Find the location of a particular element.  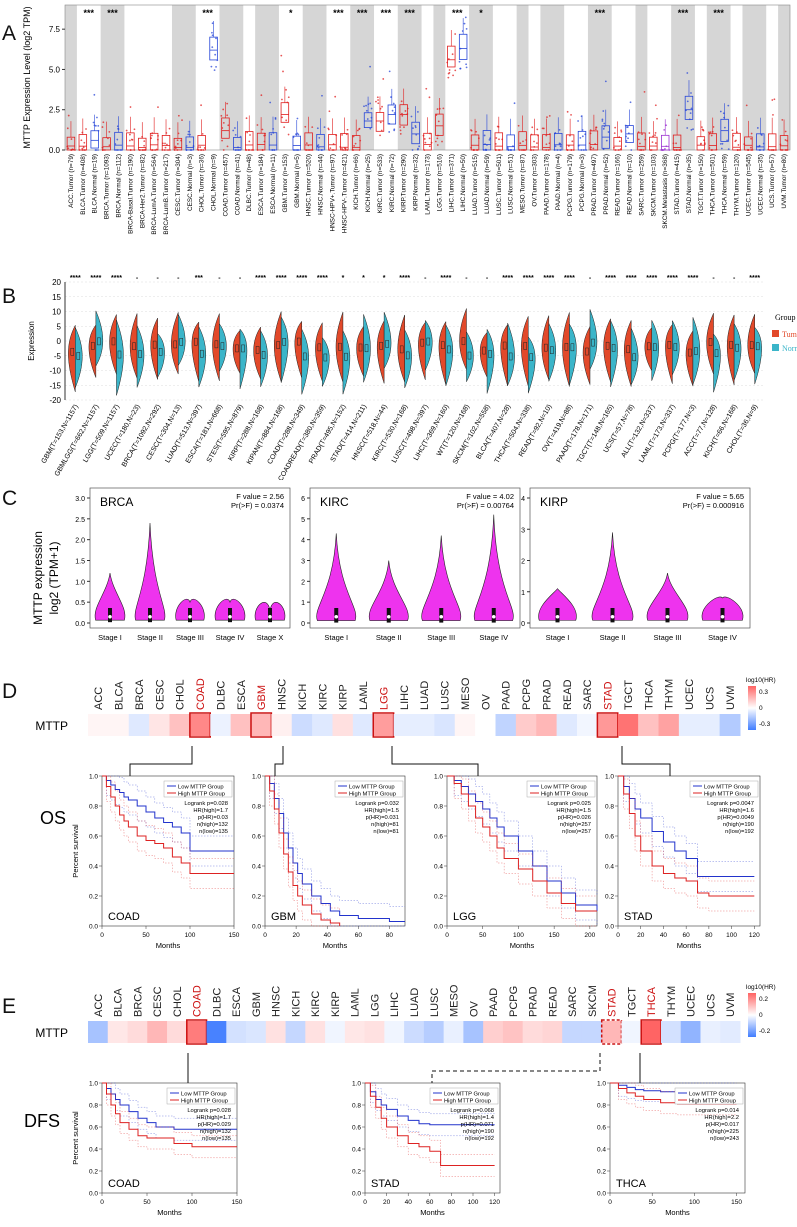

panel-e-cancer-label: THCA is located at coordinates (652, 1001).